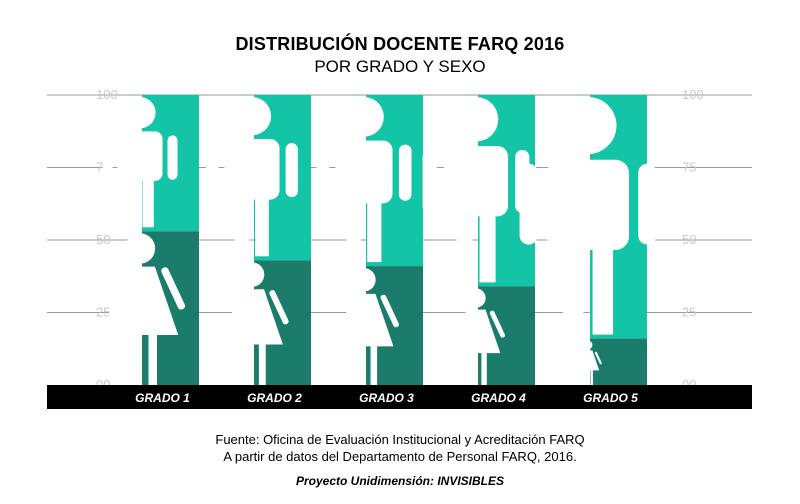 The height and width of the screenshot is (504, 800). I want to click on x-tick-label: GRADO 5, so click(610, 398).